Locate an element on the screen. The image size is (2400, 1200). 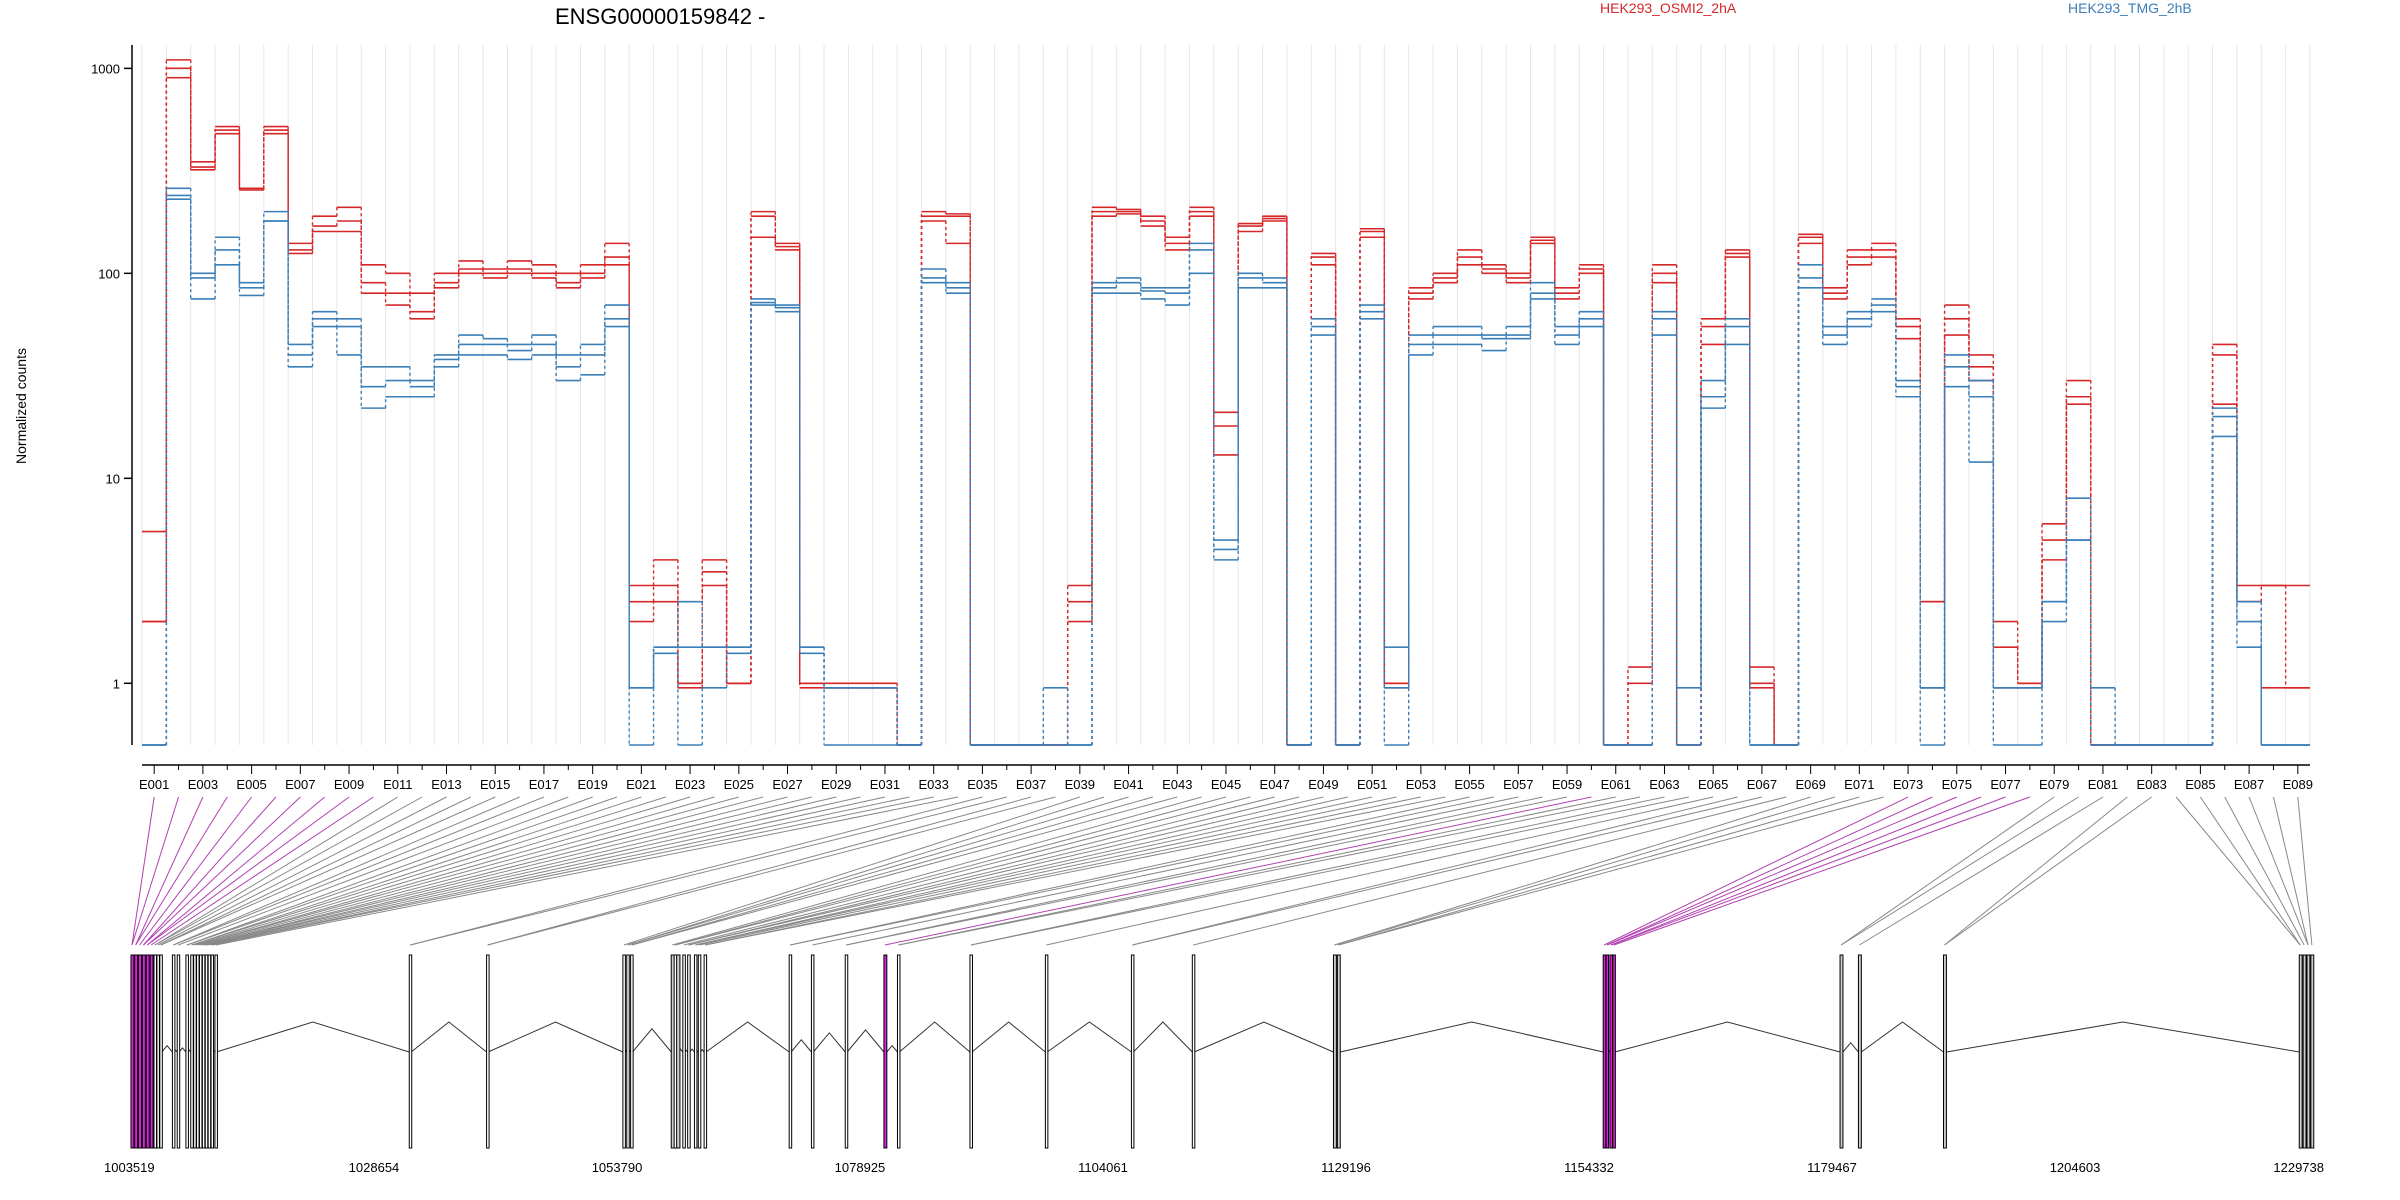
y-tick-label: 100 is located at coordinates (109, 273).